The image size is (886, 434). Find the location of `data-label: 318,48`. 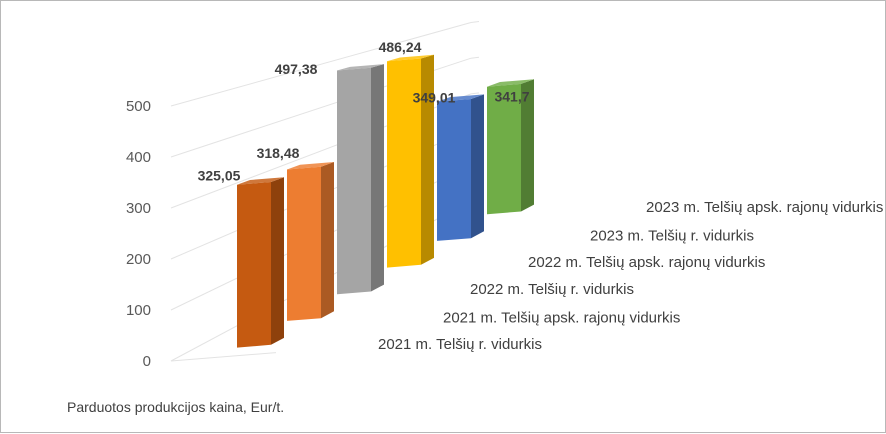

data-label: 318,48 is located at coordinates (278, 153).